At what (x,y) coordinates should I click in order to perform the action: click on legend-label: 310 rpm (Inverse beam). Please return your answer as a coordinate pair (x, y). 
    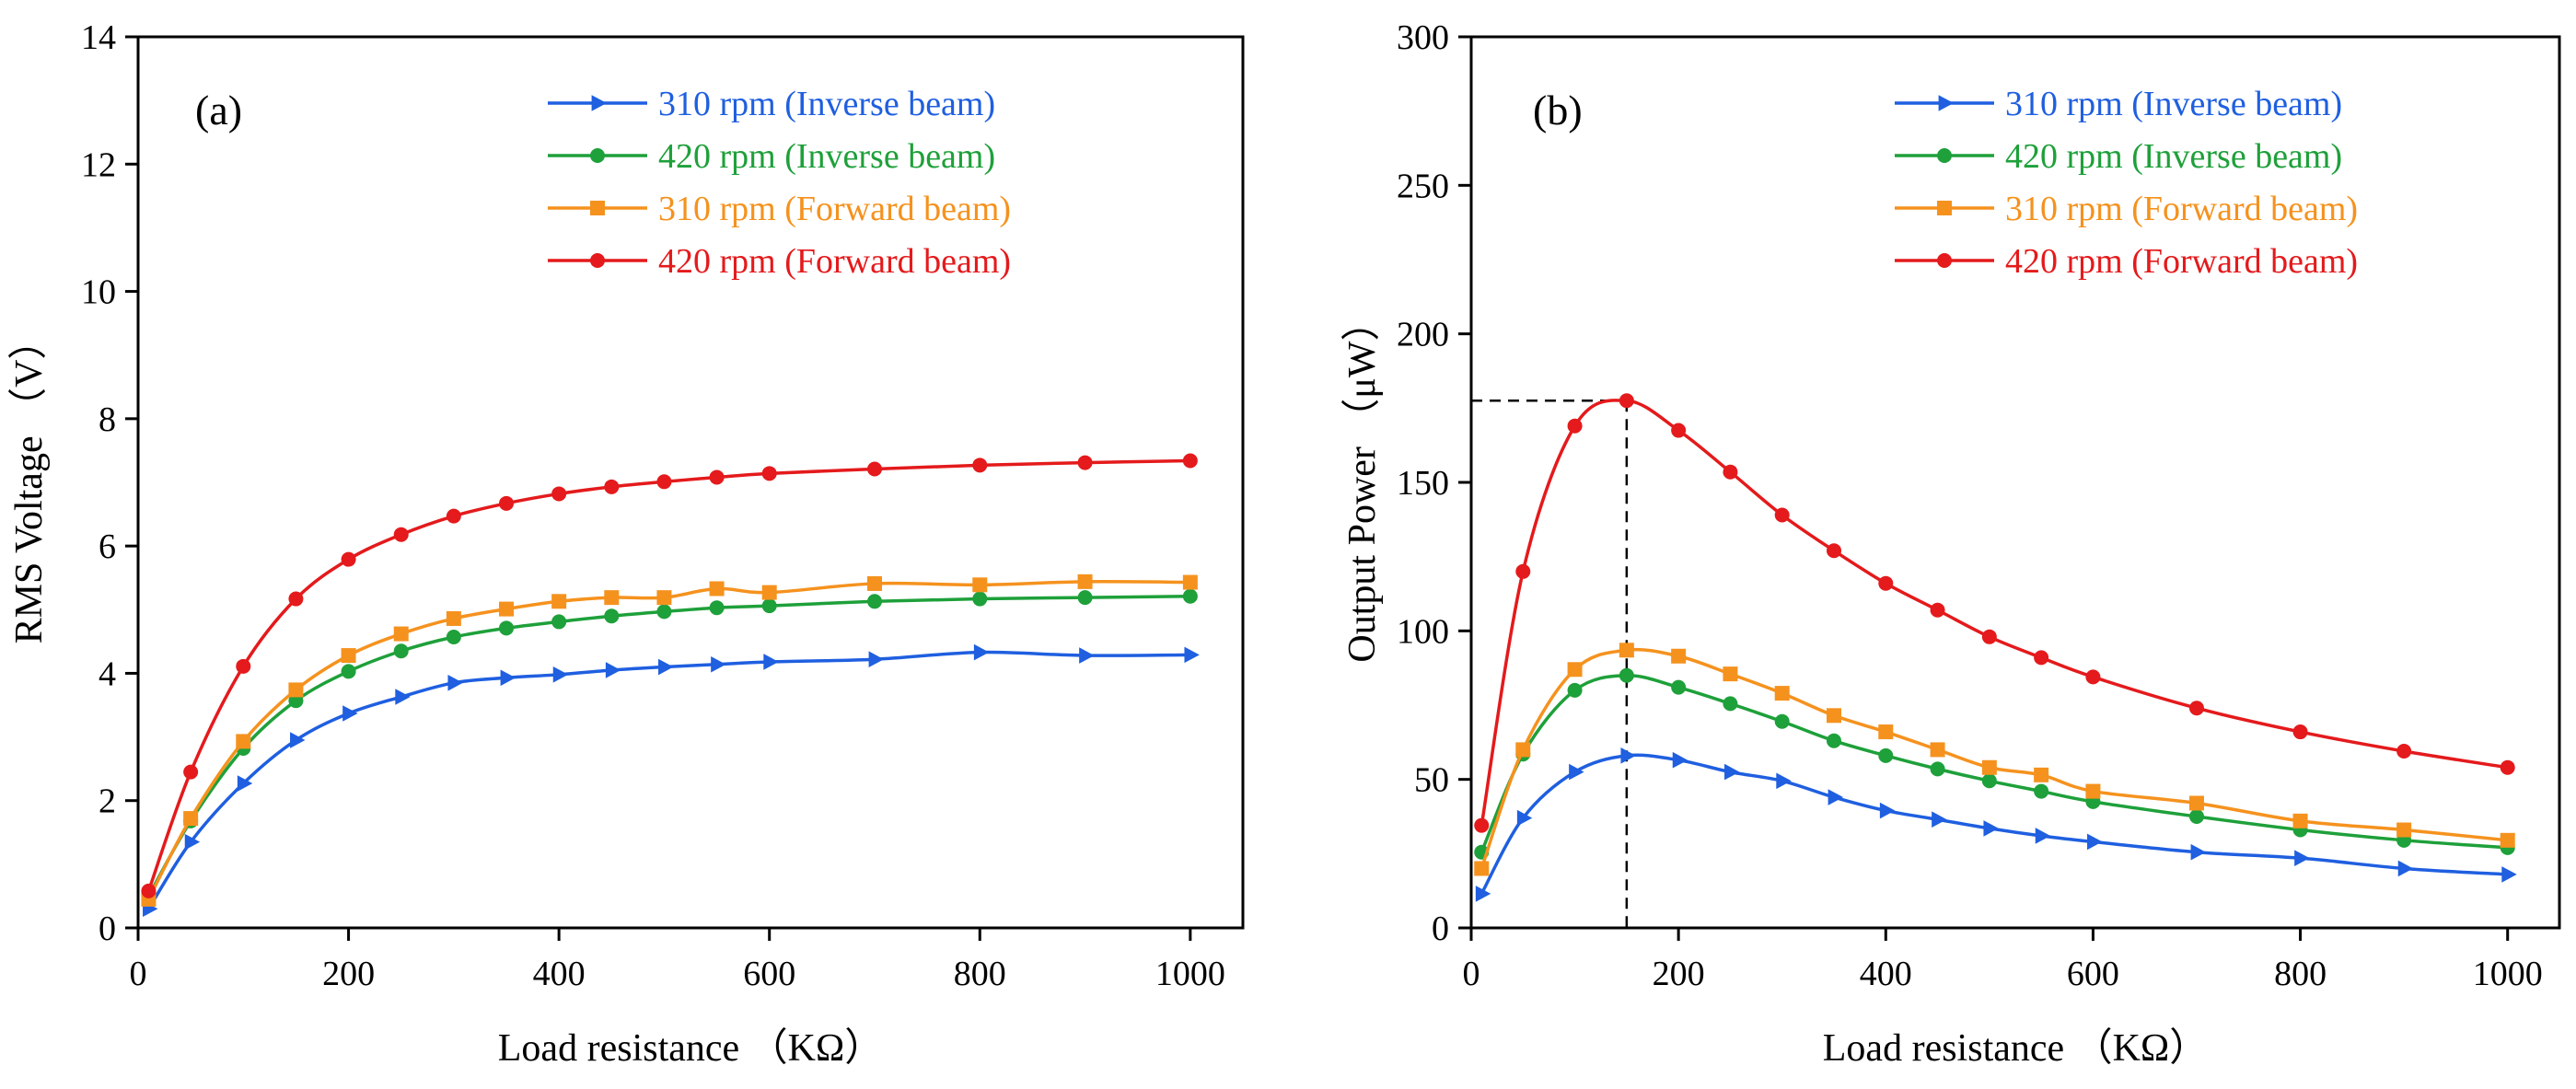
    Looking at the image, I should click on (826, 104).